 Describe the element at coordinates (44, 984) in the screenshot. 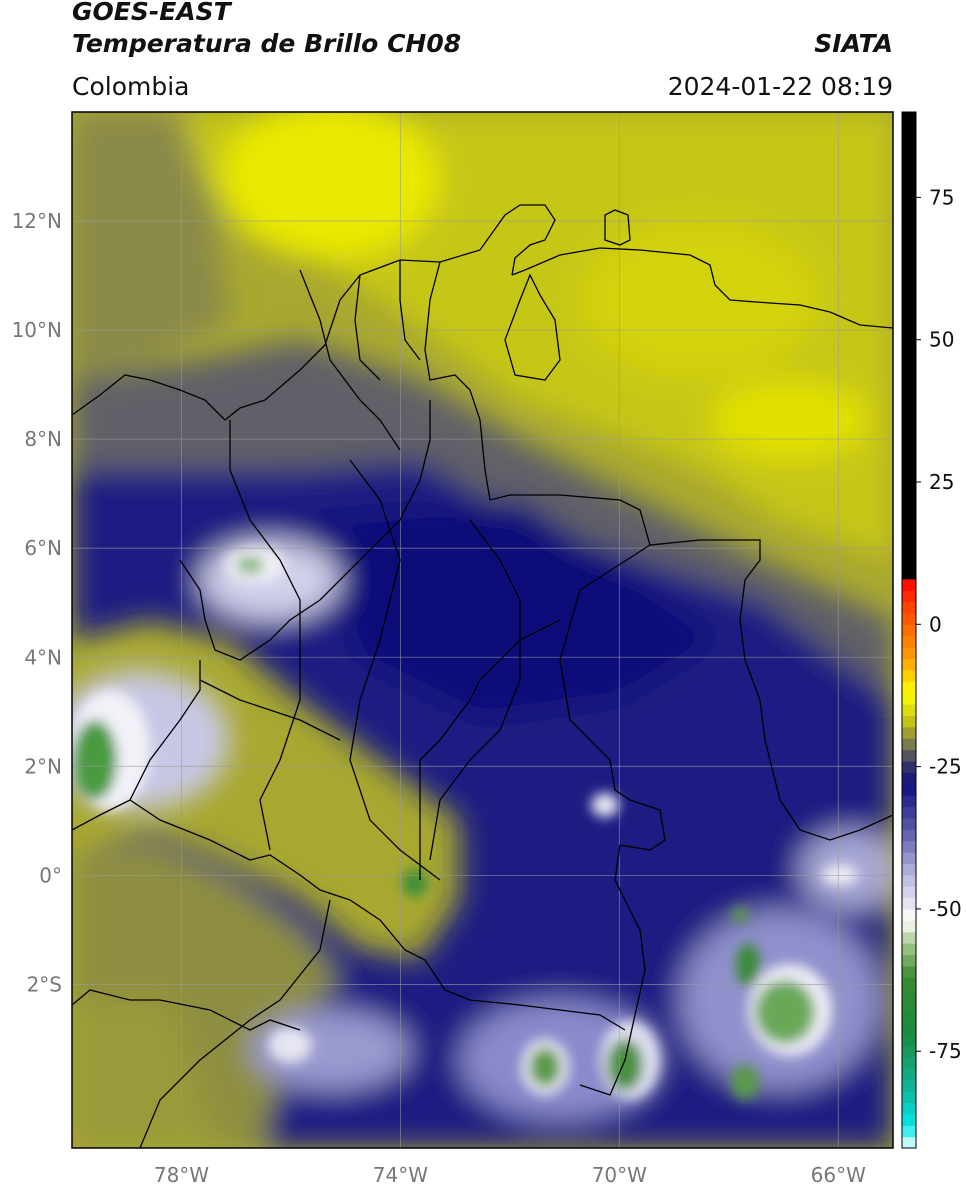

I see `lat-tick-label: 2°S` at that location.